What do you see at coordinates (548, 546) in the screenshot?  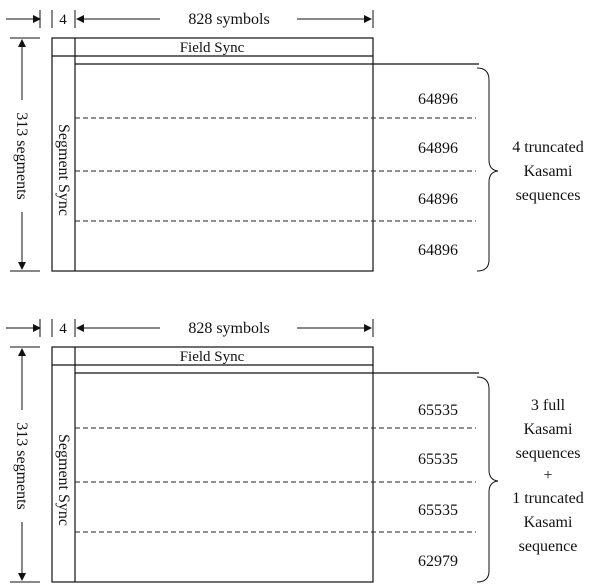 I see `brace-label-line: sequence` at bounding box center [548, 546].